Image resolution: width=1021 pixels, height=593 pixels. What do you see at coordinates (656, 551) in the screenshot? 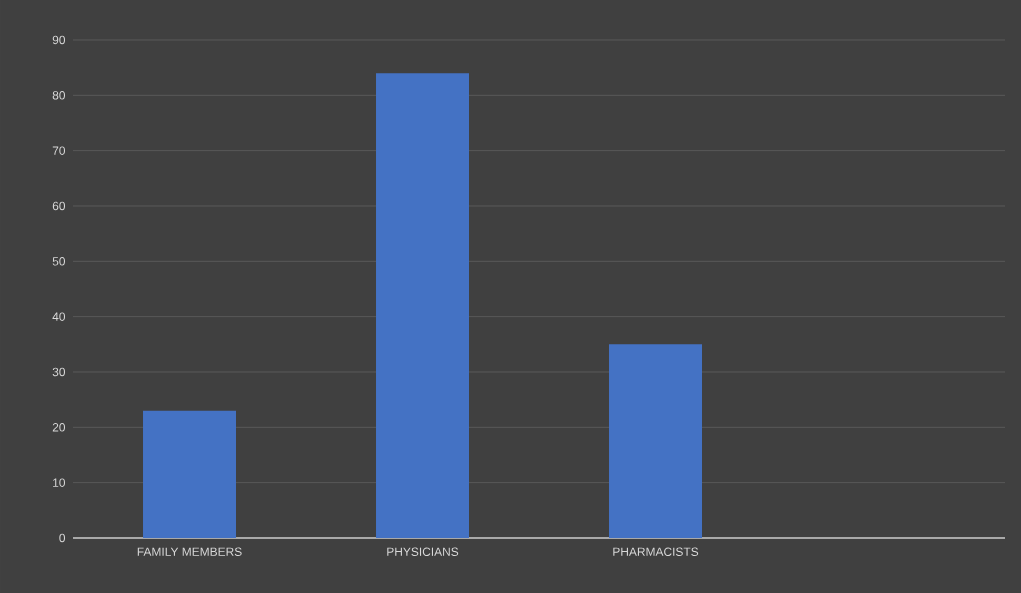
I see `x-tick-label: PHARMACISTS` at bounding box center [656, 551].